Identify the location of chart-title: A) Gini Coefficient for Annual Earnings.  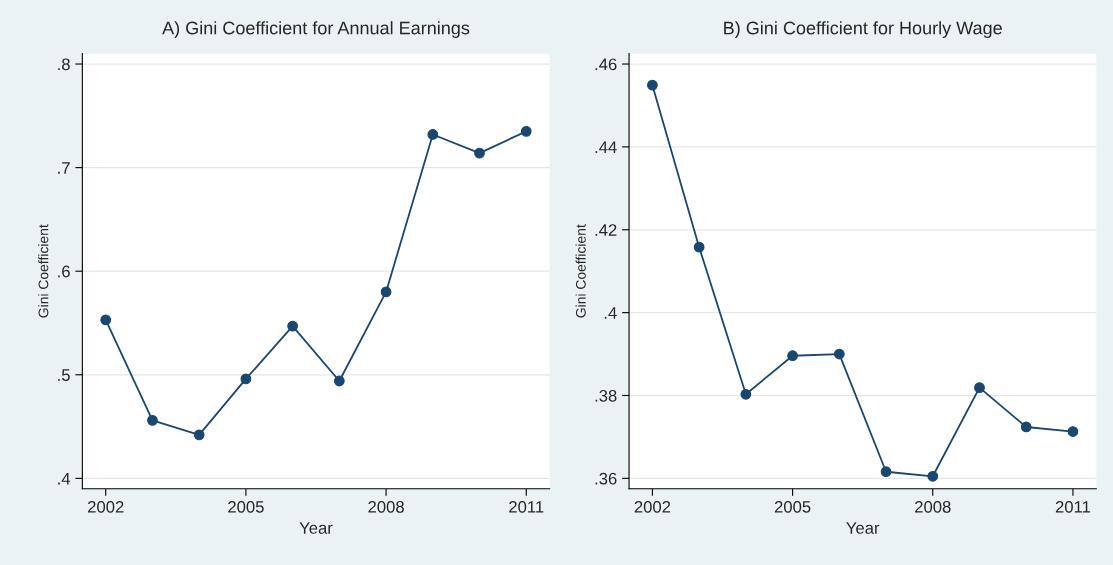
(316, 29).